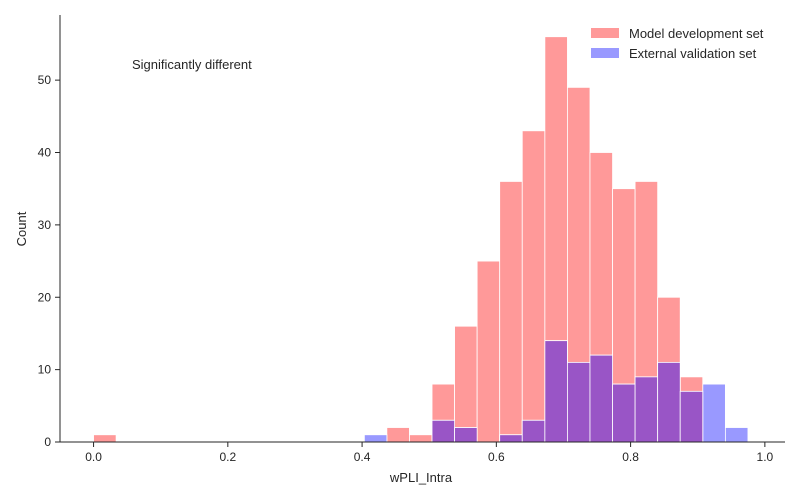  I want to click on overlap-layer, so click(567, 391).